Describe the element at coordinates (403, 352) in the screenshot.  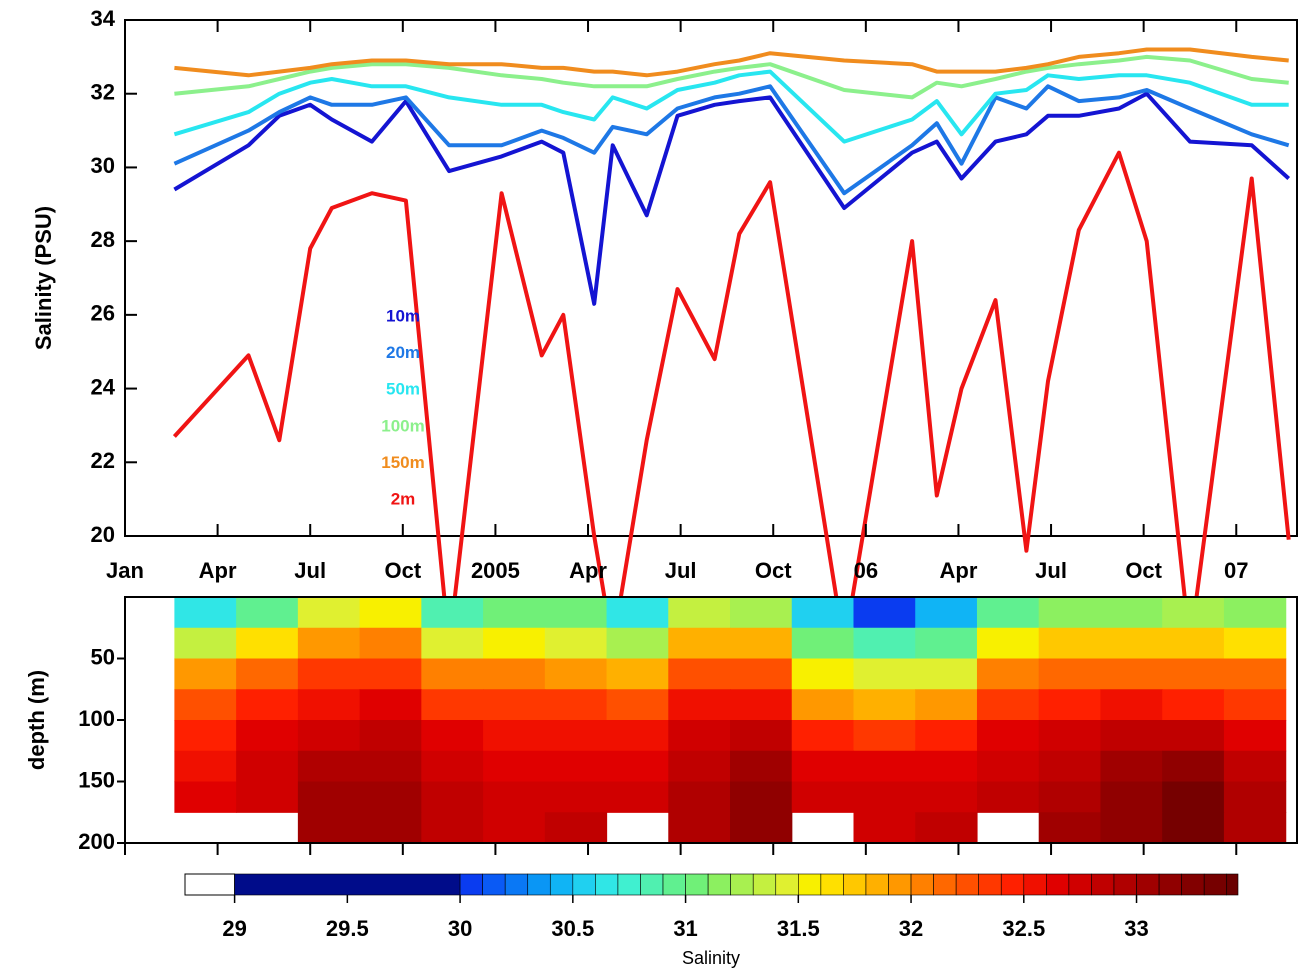
I see `legend-label: 20m` at that location.